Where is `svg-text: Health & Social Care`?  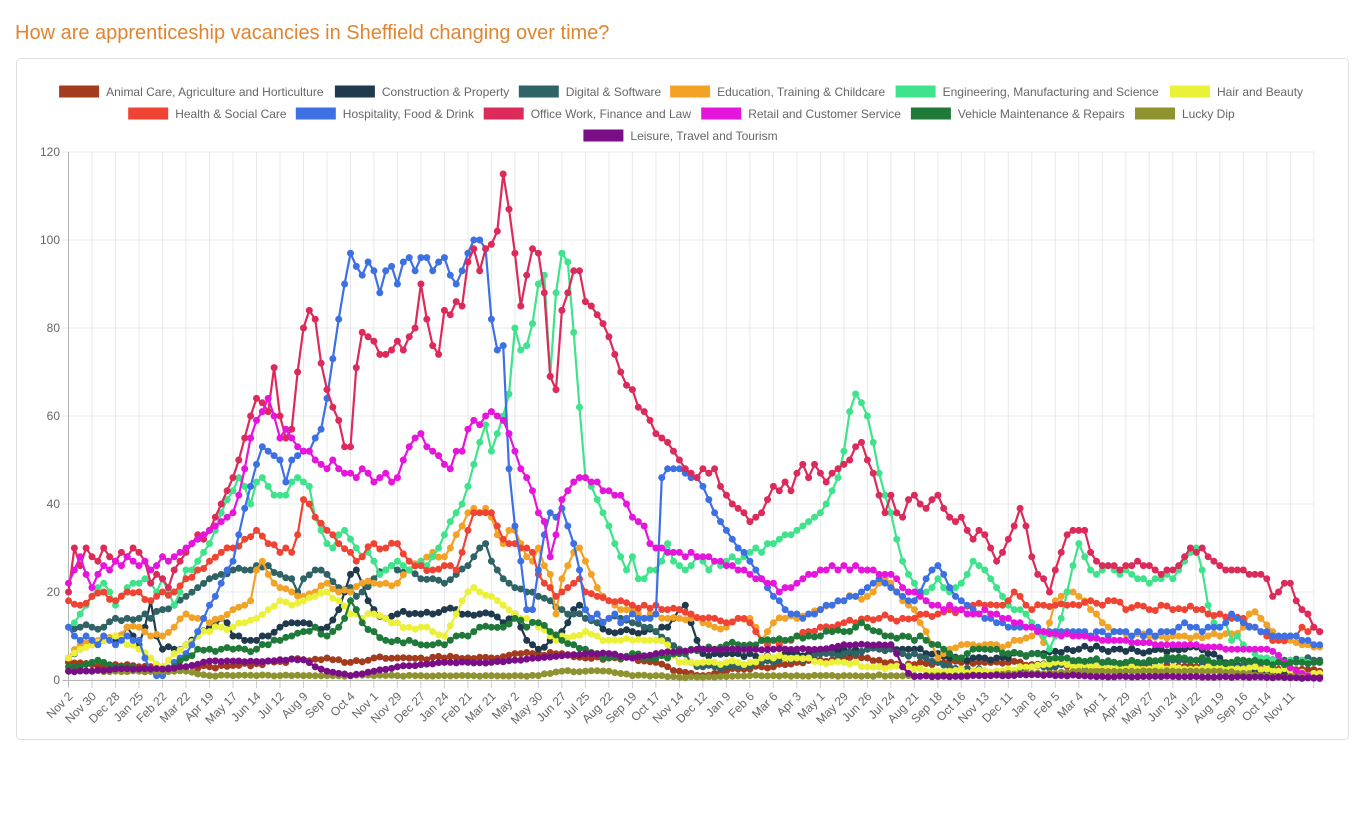 svg-text: Health & Social Care is located at coordinates (231, 114).